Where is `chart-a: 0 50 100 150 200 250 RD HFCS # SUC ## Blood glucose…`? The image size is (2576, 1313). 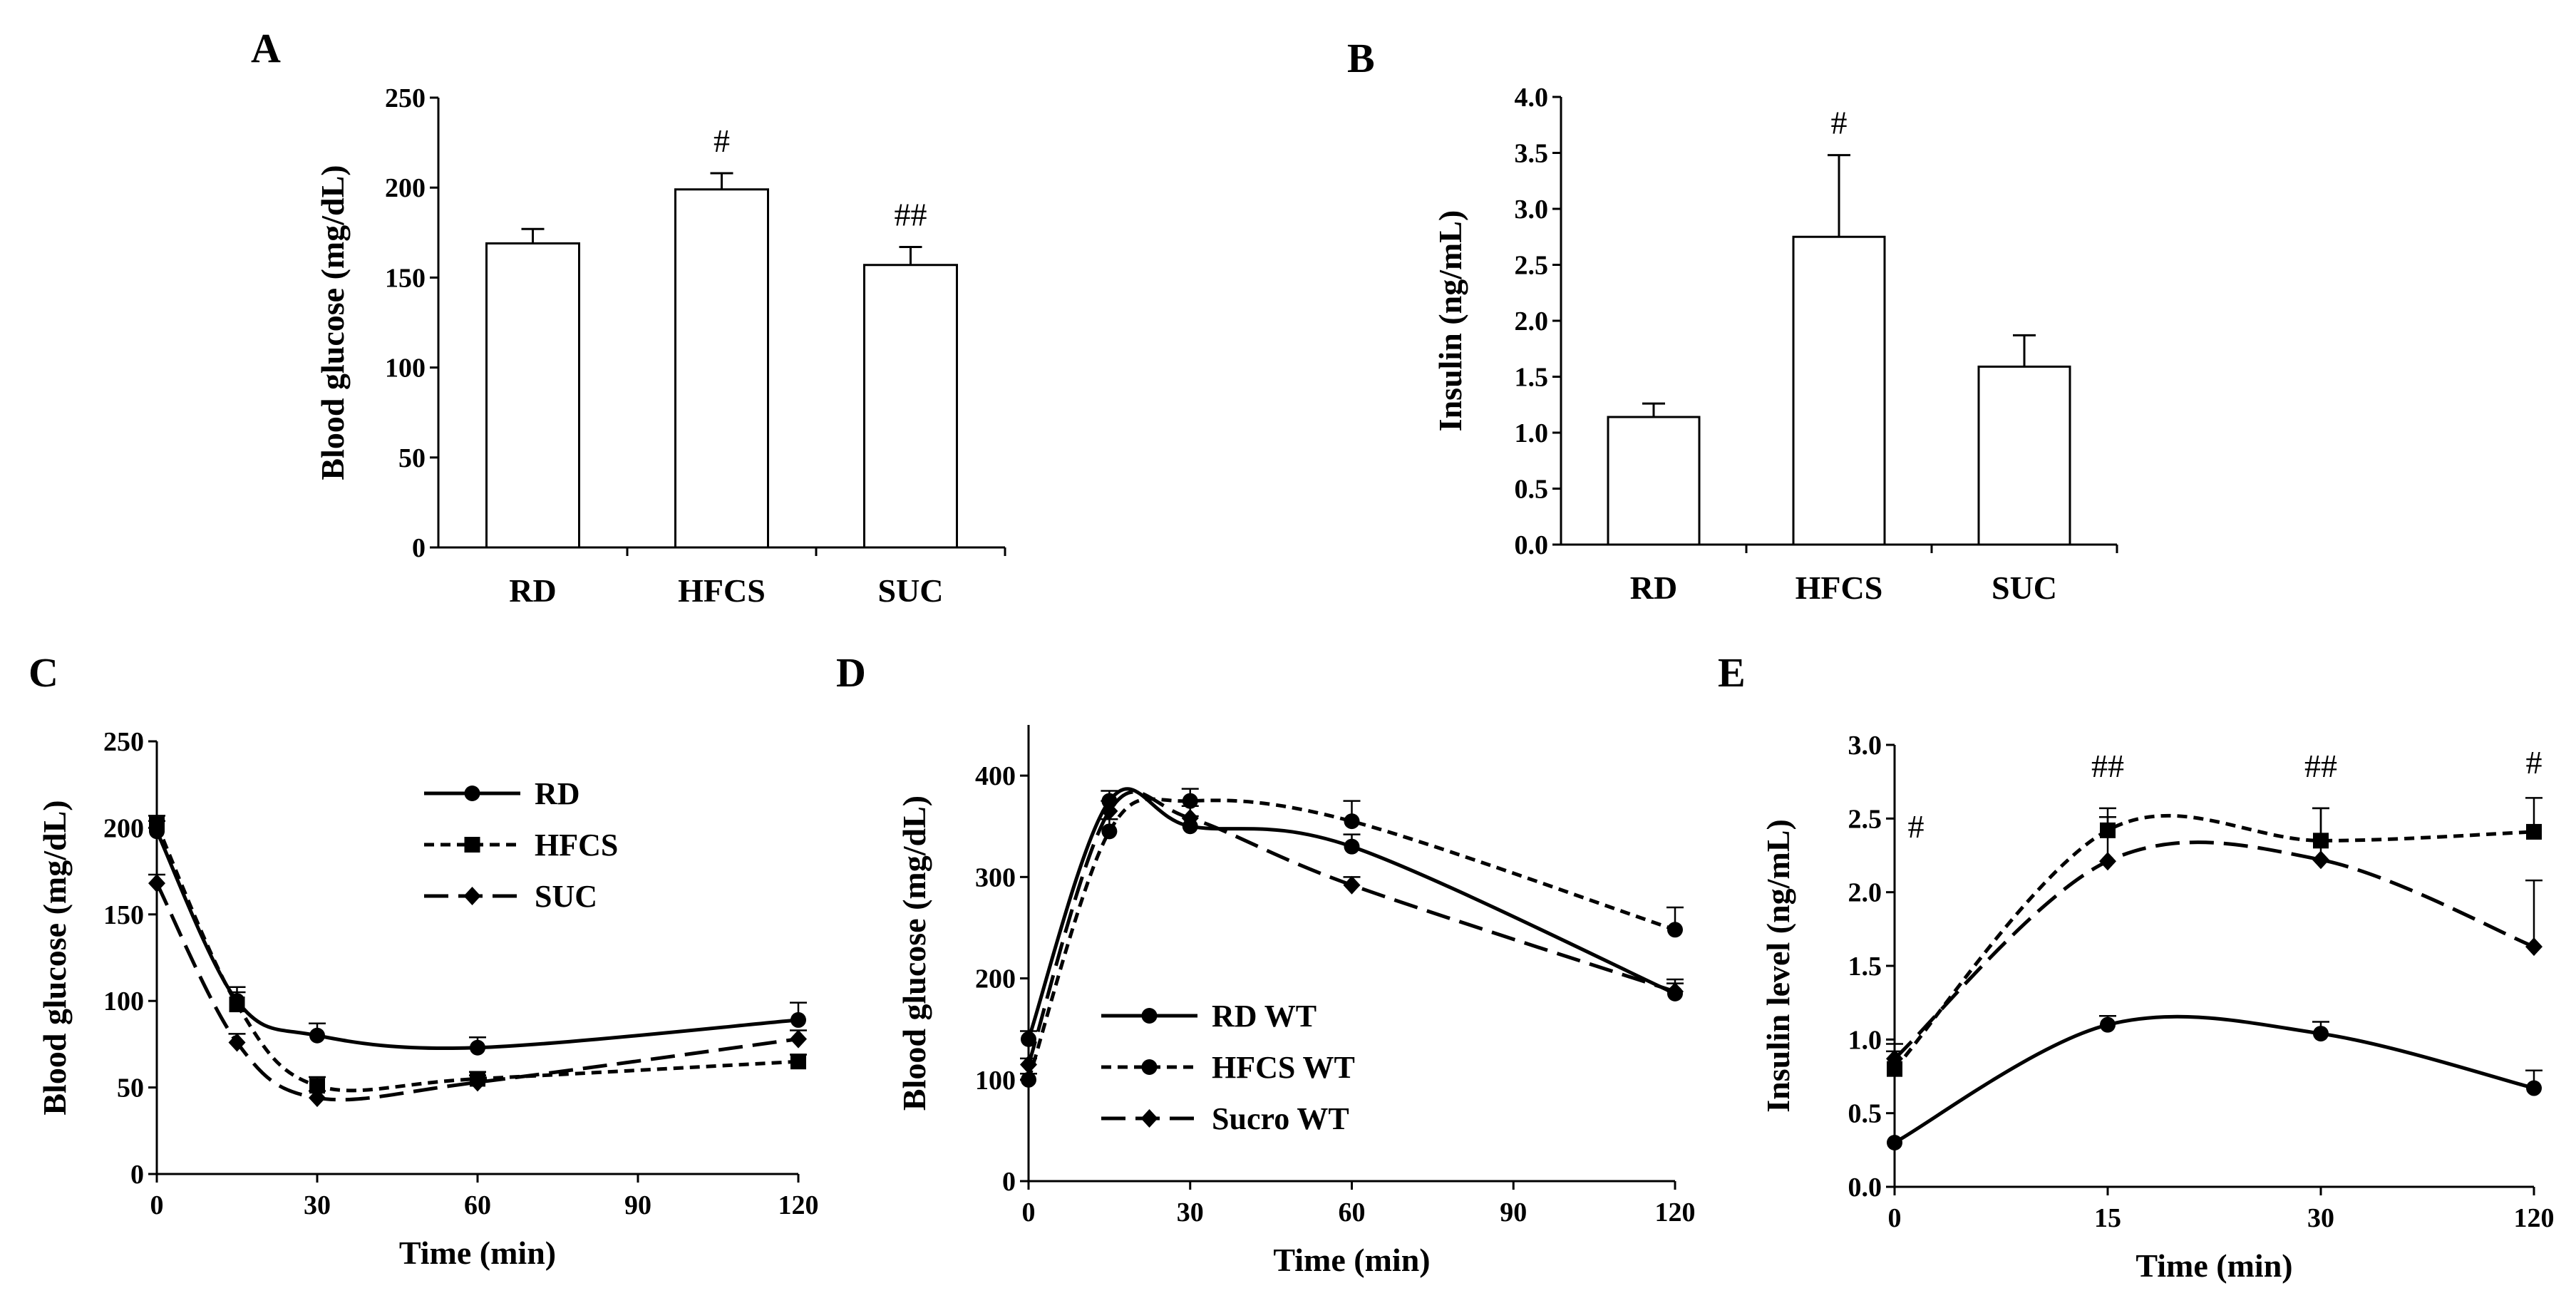
chart-a: 0 50 100 150 200 250 RD HFCS # SUC ## Blood glucose… is located at coordinates (660, 346).